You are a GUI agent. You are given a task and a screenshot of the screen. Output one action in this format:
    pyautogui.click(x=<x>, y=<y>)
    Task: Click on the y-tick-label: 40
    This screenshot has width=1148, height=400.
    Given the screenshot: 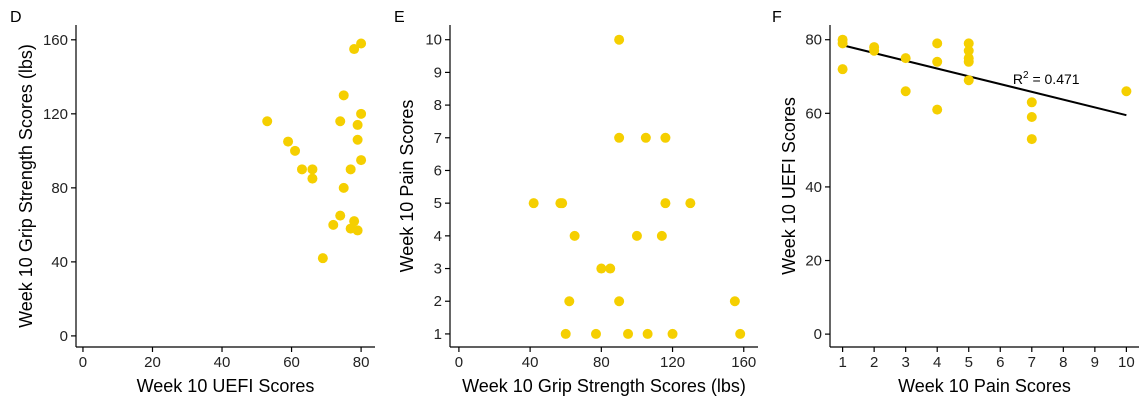 What is the action you would take?
    pyautogui.click(x=813, y=187)
    